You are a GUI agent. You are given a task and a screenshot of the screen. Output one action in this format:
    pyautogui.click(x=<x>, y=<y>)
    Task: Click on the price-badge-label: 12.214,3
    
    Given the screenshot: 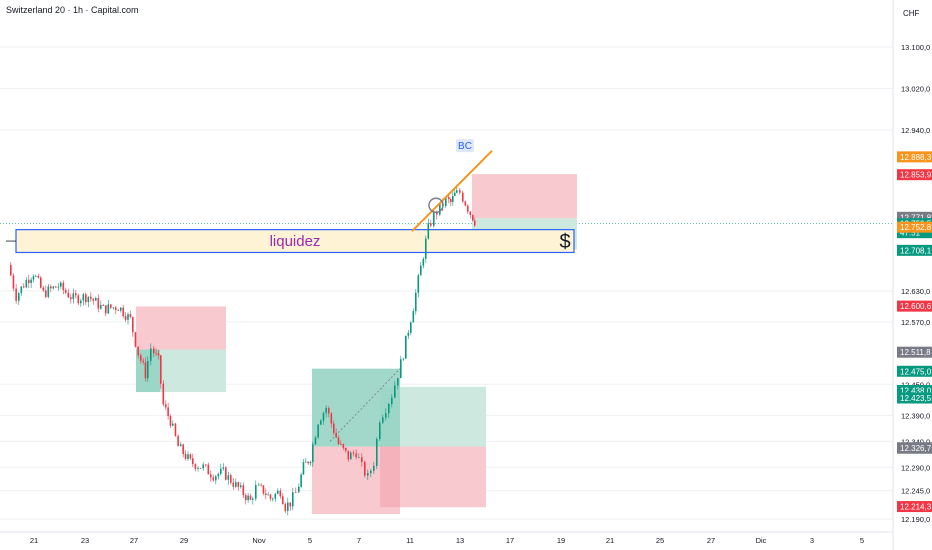 What is the action you would take?
    pyautogui.click(x=916, y=507)
    